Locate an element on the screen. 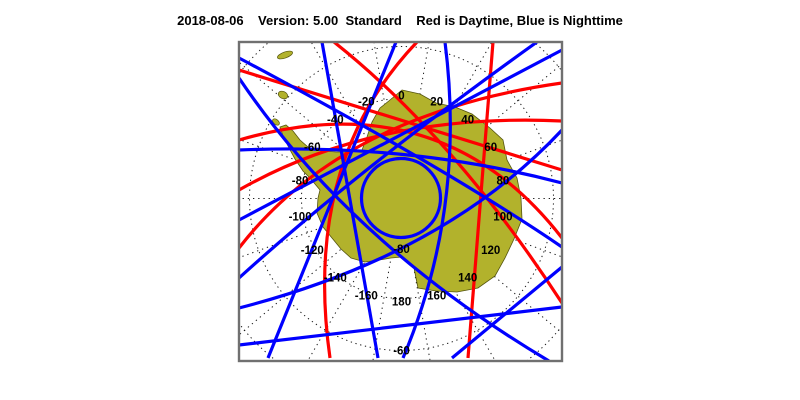 The width and height of the screenshot is (800, 400). longitude-label: 120 is located at coordinates (490, 251).